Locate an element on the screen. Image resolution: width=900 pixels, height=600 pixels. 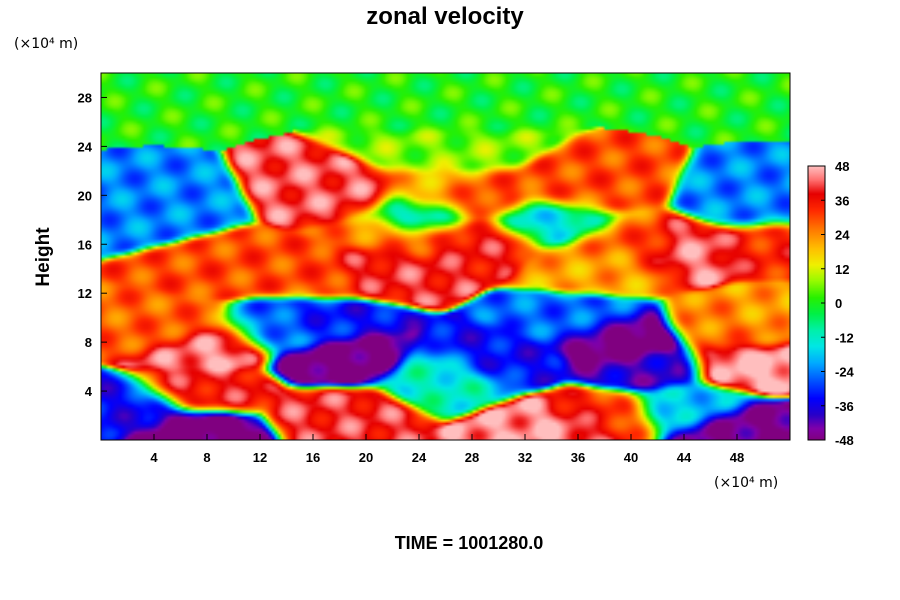
y-axis-label: Height is located at coordinates (43, 257).